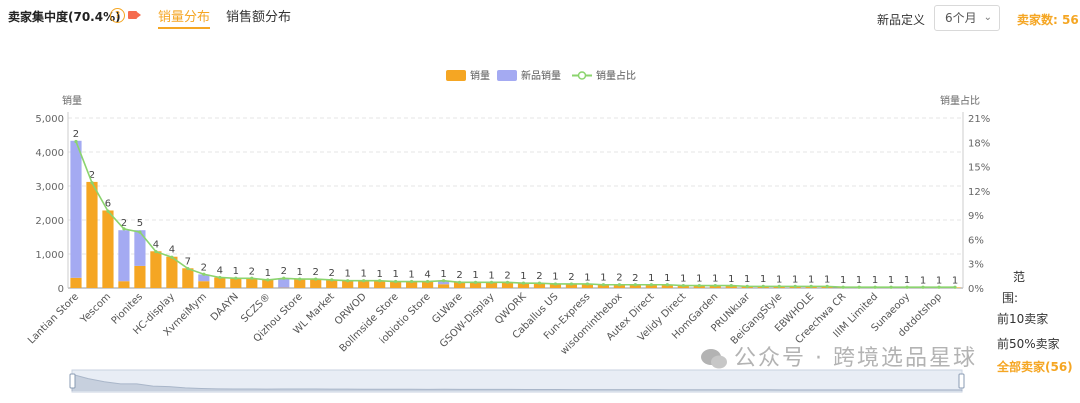  Describe the element at coordinates (134, 15) in the screenshot. I see `video-icon` at that location.